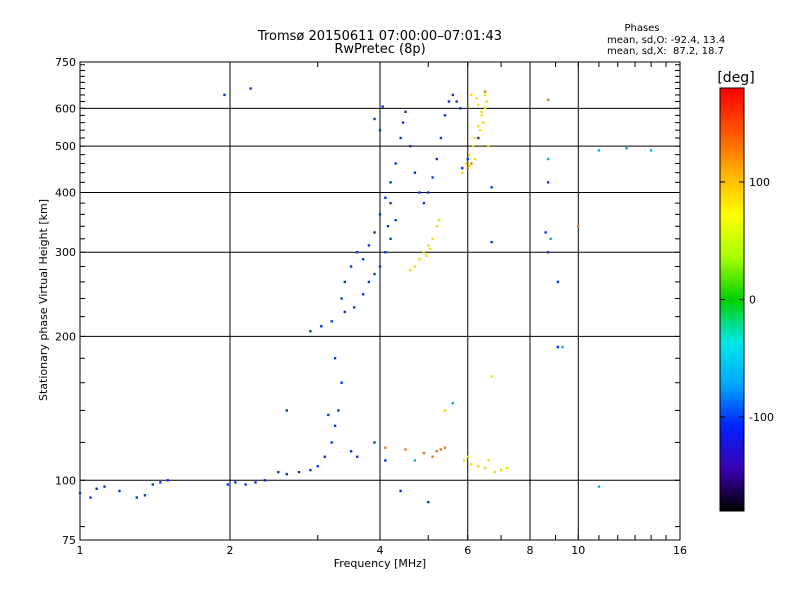 Image resolution: width=800 pixels, height=600 pixels. What do you see at coordinates (467, 550) in the screenshot?
I see `x-tick-label: 6` at bounding box center [467, 550].